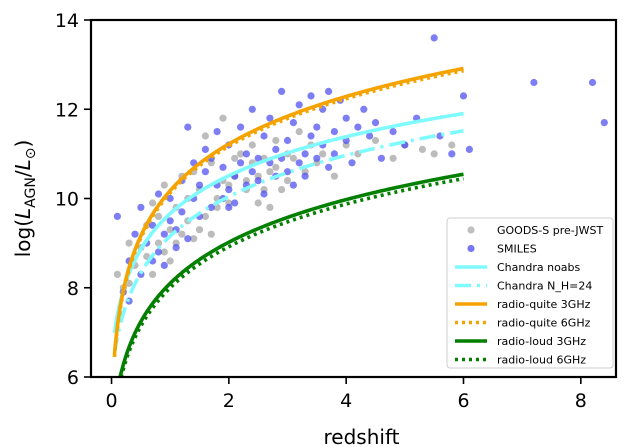 This screenshot has width=629, height=447. Describe the element at coordinates (541, 360) in the screenshot. I see `legend-label: radio-loud 6GHz` at that location.